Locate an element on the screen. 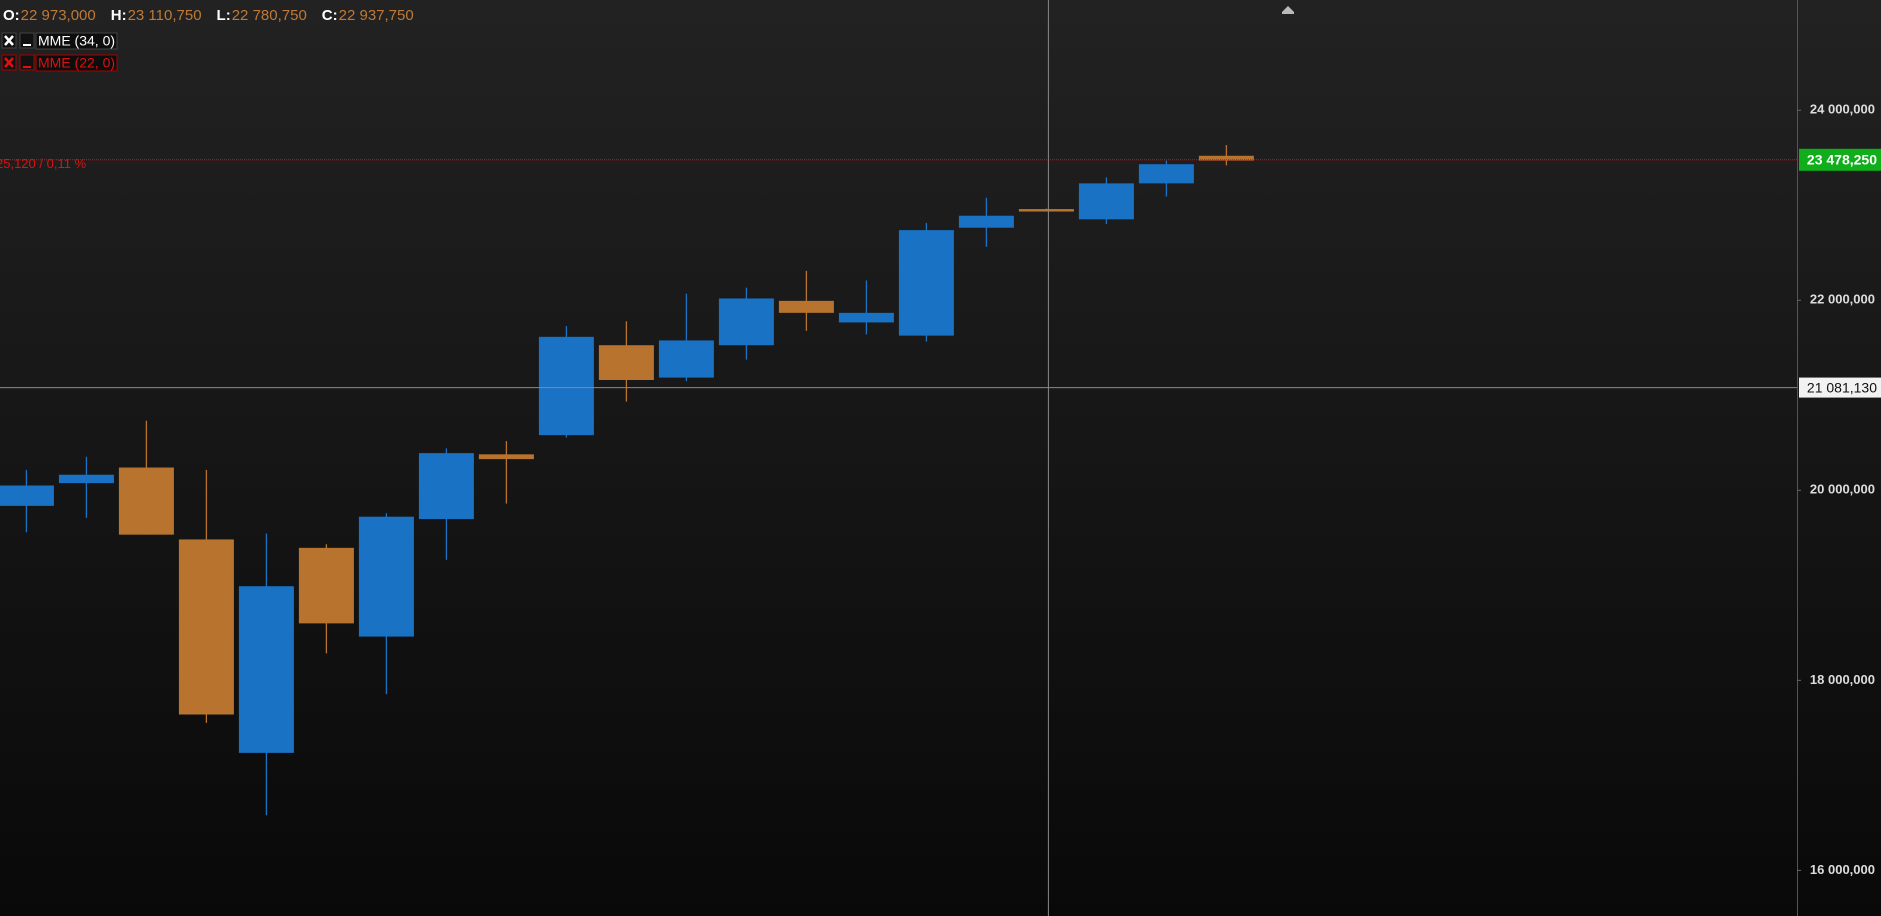 This screenshot has width=1881, height=916. y-tick-label: 20 000,000 is located at coordinates (1842, 489).